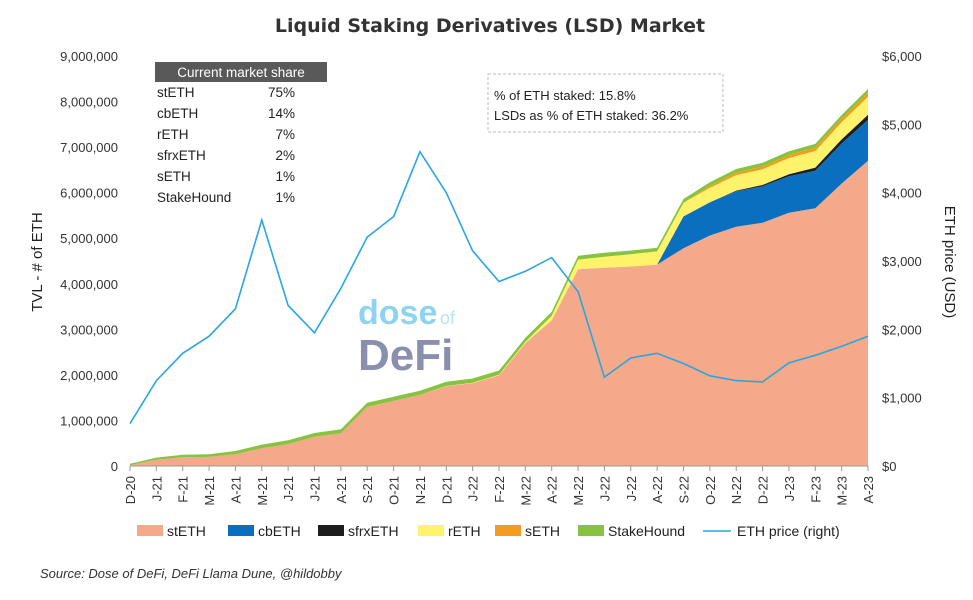  Describe the element at coordinates (763, 490) in the screenshot. I see `x-tick-label: D-22` at that location.